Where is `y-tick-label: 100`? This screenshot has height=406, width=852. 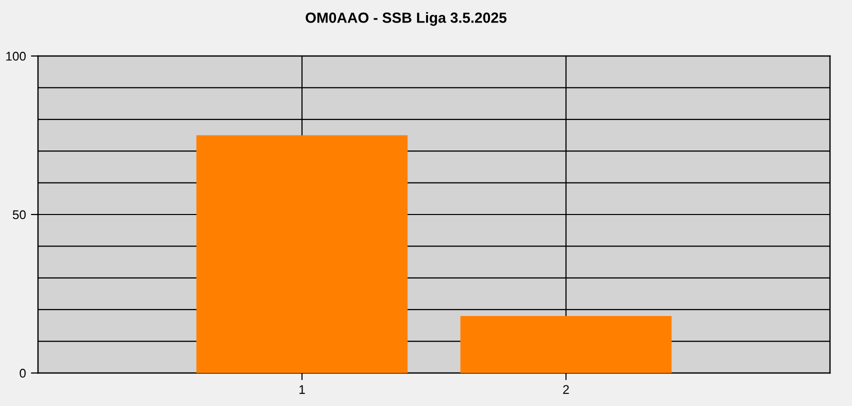
y-tick-label: 100 is located at coordinates (16, 56).